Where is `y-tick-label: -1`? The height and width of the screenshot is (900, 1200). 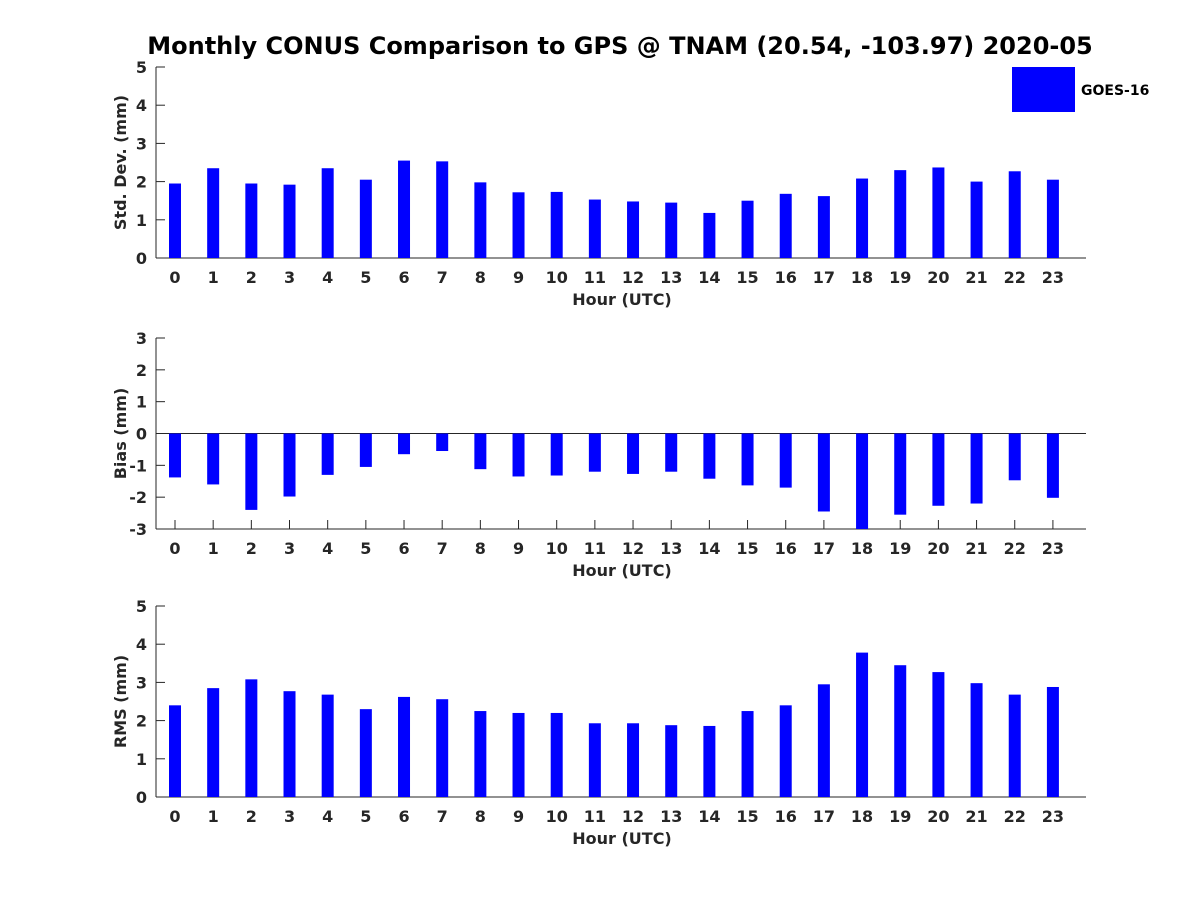 y-tick-label: -1 is located at coordinates (138, 465).